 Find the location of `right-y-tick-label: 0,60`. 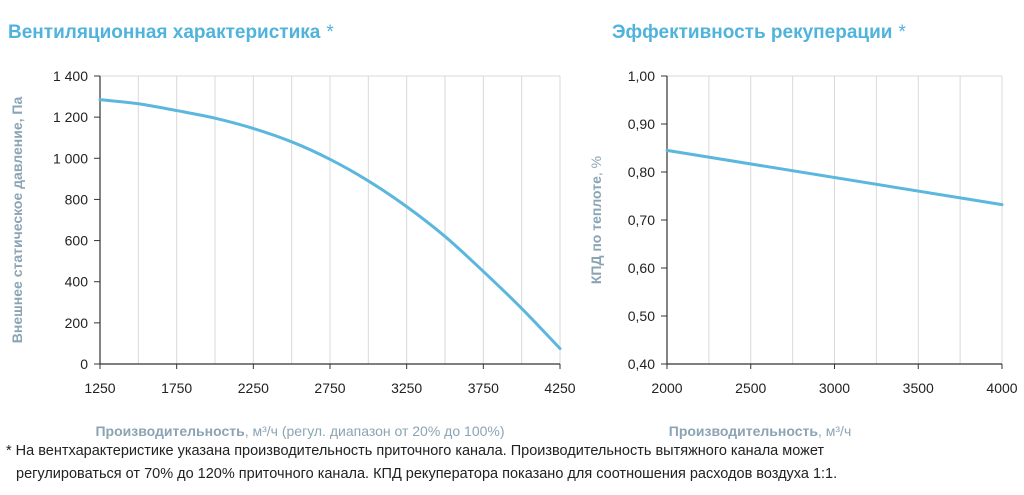

right-y-tick-label: 0,60 is located at coordinates (641, 268).